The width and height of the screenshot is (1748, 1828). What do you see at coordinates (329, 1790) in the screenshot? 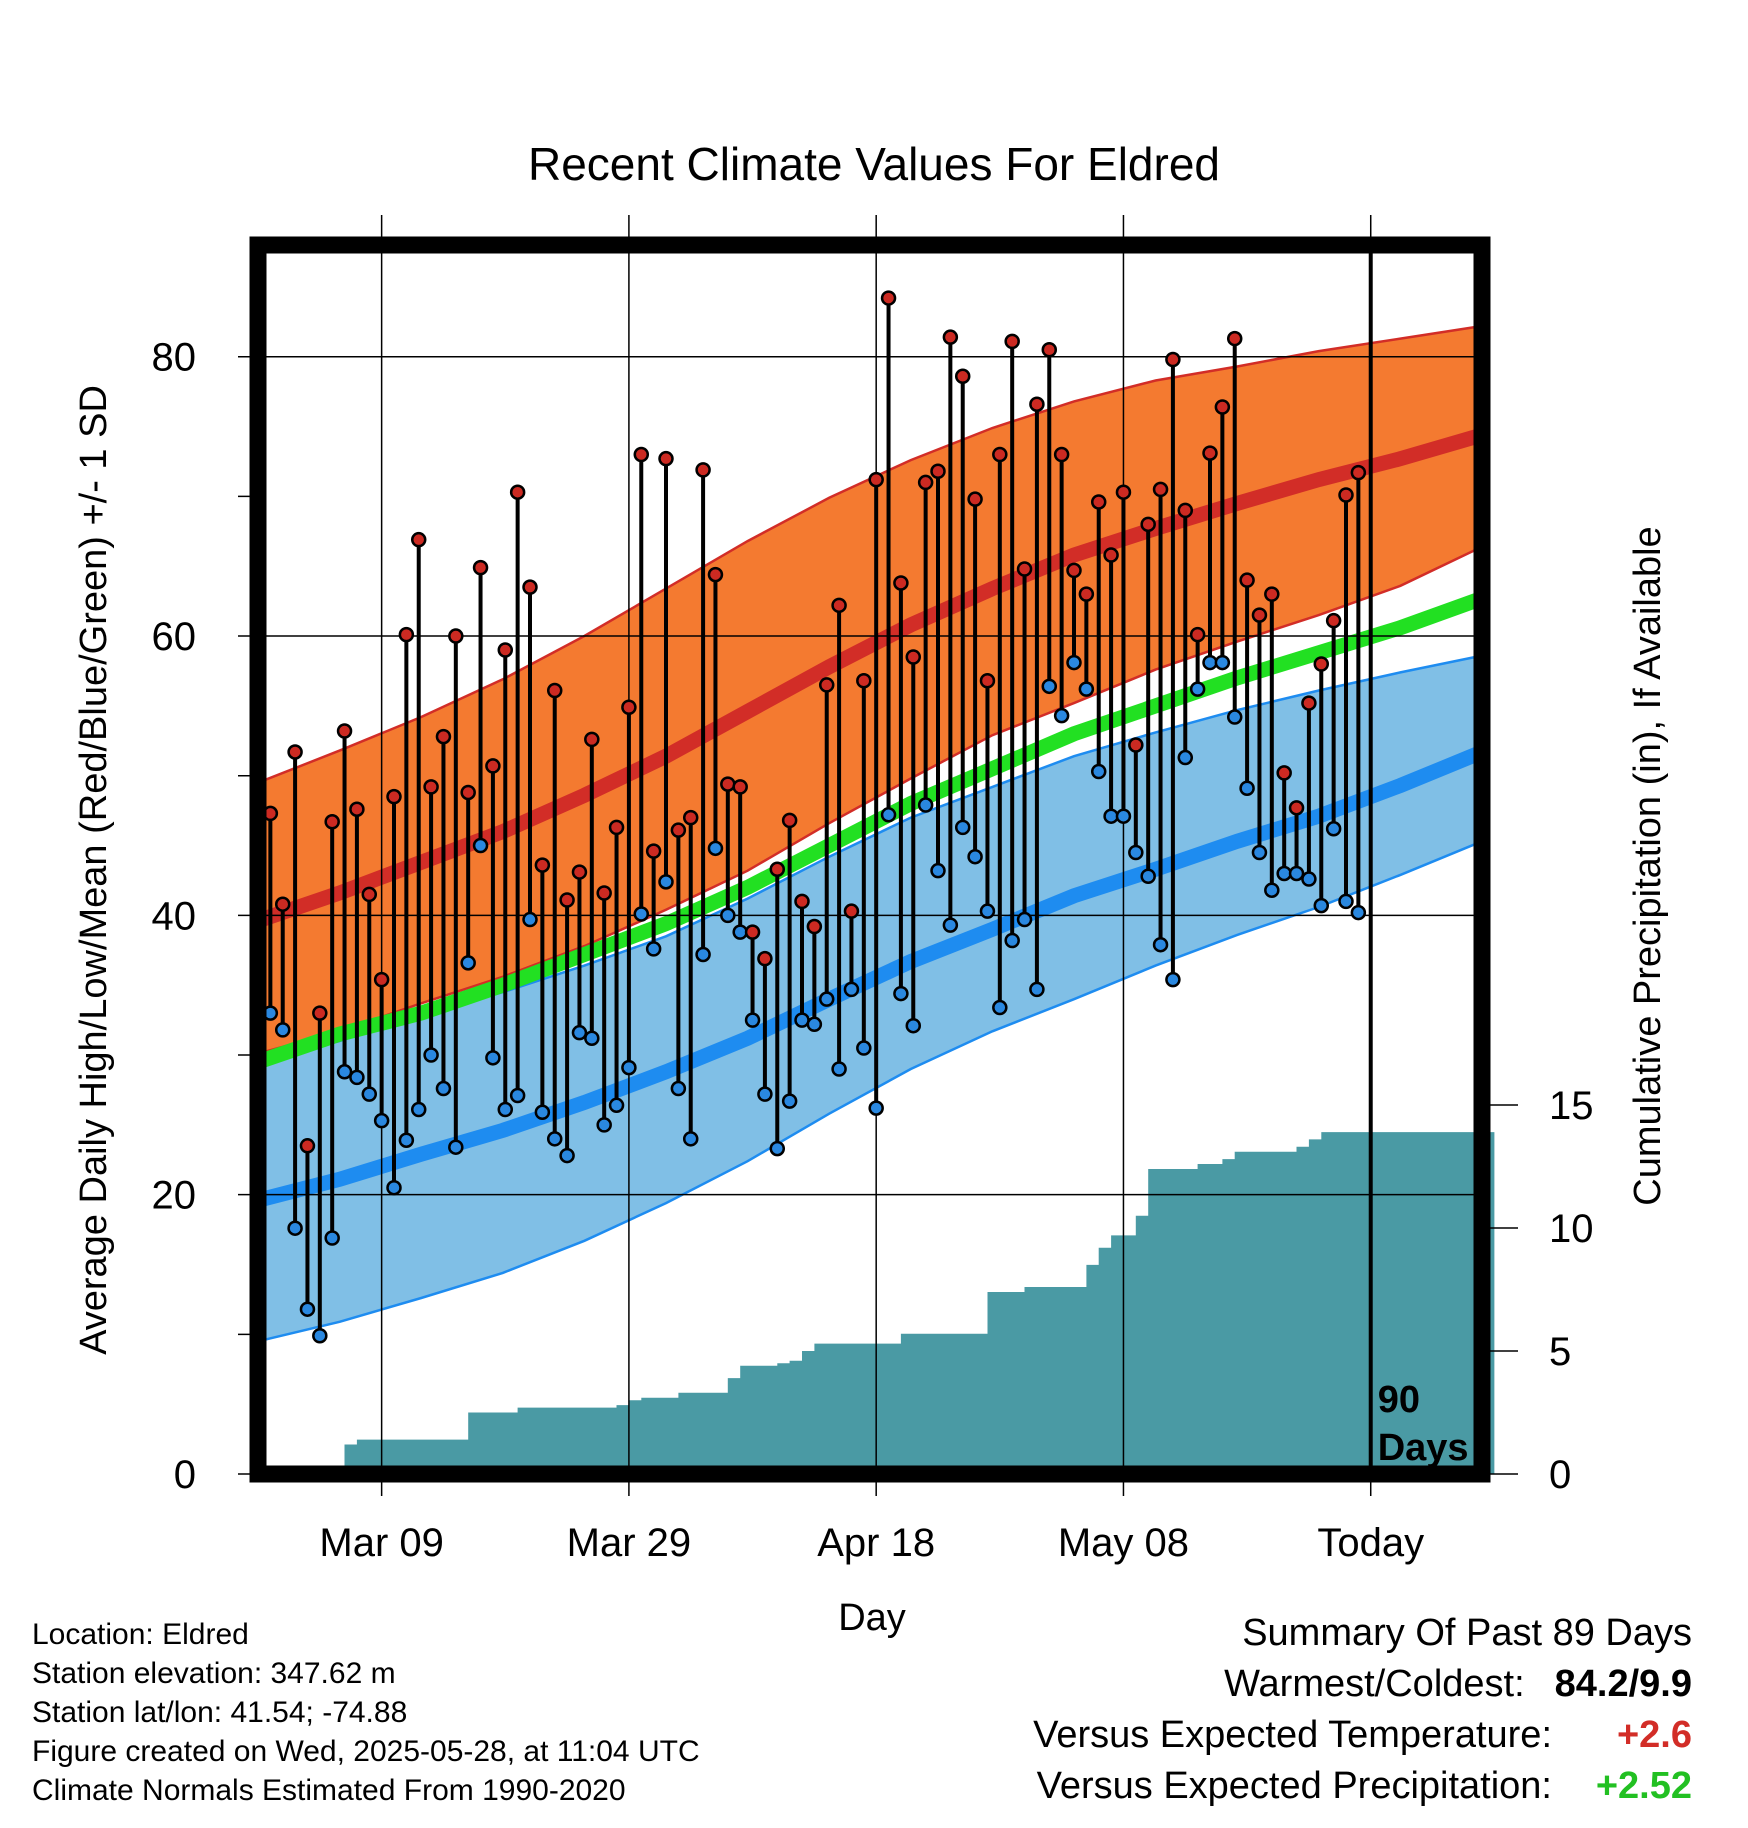
I see `normals-text: Climate Normals Estimated From 1990-2020` at bounding box center [329, 1790].